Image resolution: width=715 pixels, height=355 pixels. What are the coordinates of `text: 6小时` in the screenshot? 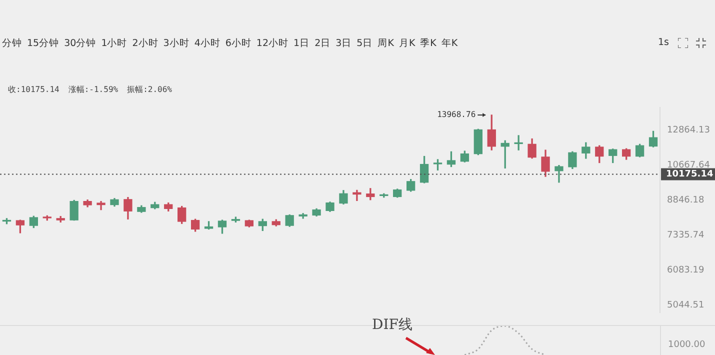 It's located at (238, 43).